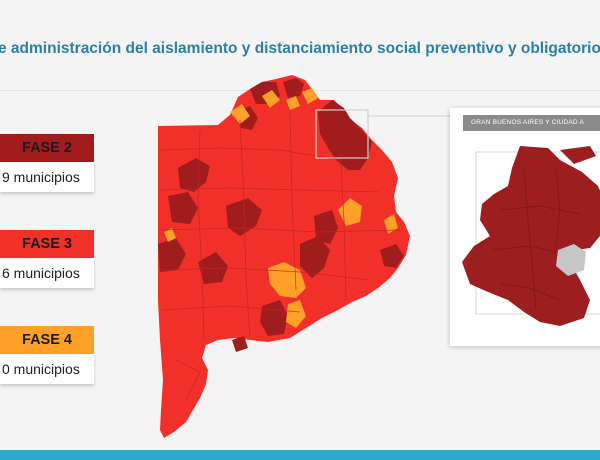  I want to click on legend-fase-4-label: FASE 4, so click(47, 340).